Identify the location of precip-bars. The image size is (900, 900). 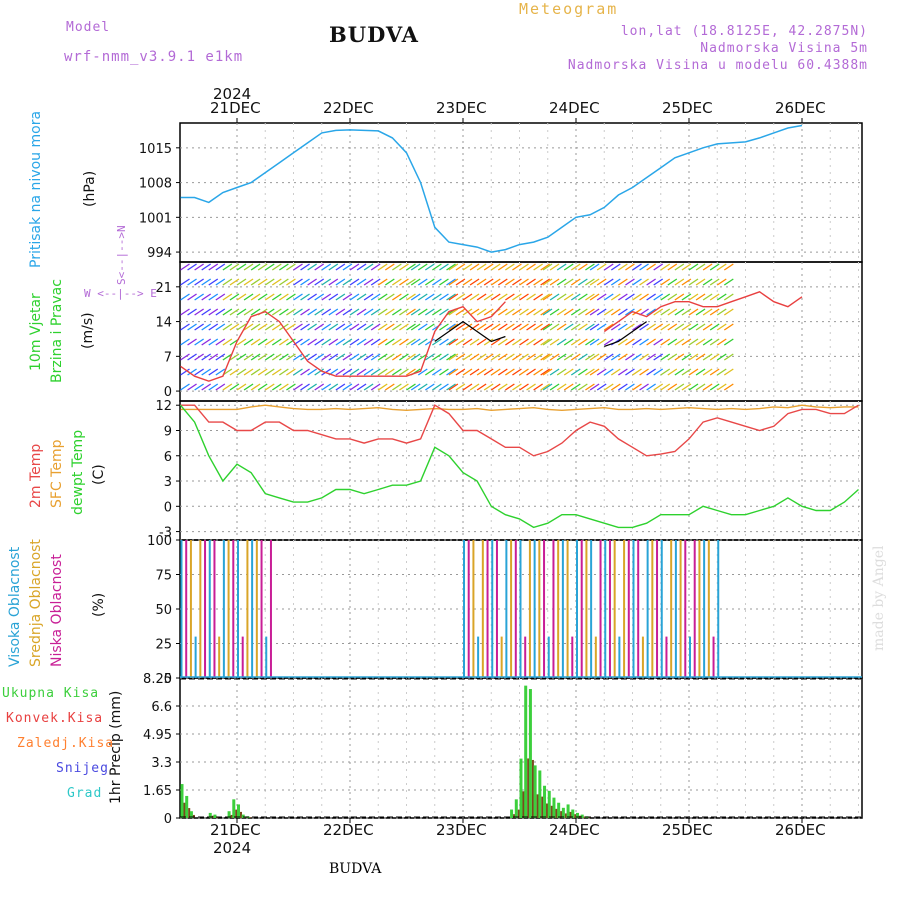
(385, 751).